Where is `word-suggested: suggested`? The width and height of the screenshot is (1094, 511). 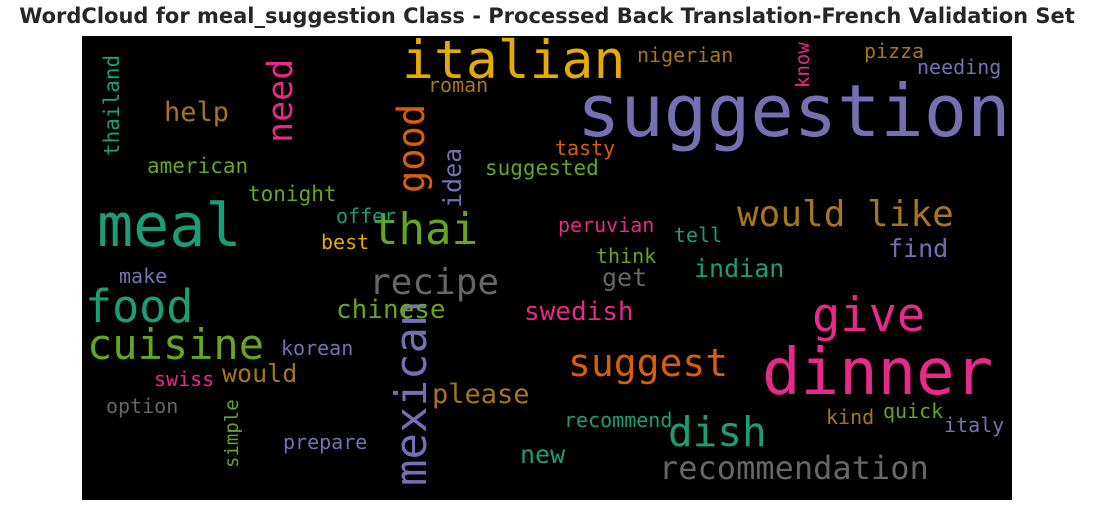 word-suggested: suggested is located at coordinates (542, 168).